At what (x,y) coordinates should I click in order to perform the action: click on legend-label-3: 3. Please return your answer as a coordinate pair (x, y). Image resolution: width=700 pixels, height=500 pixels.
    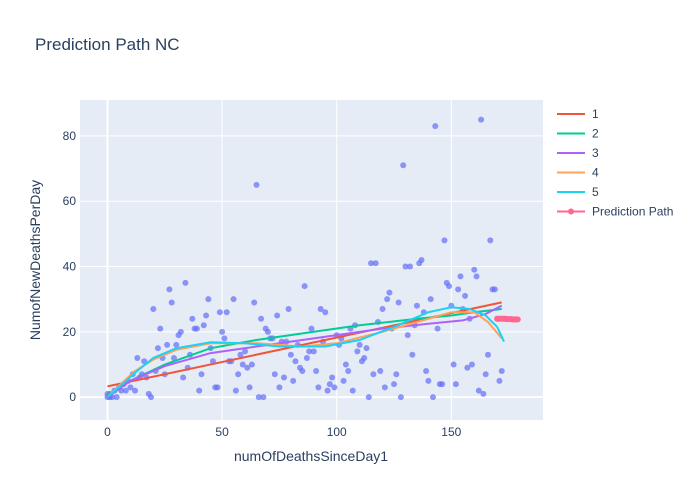
    Looking at the image, I should click on (595, 153).